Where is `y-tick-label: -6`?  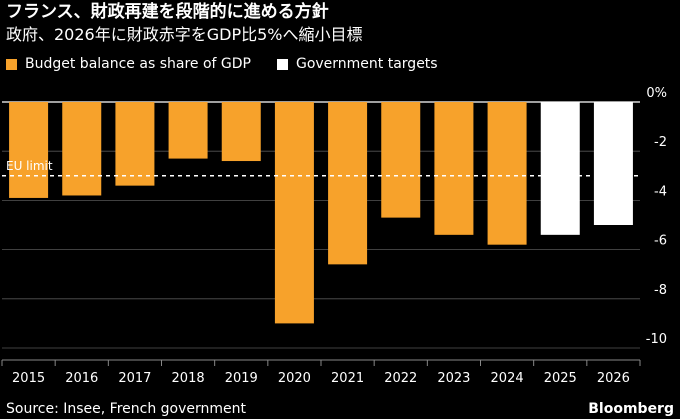
y-tick-label: -6 is located at coordinates (660, 241).